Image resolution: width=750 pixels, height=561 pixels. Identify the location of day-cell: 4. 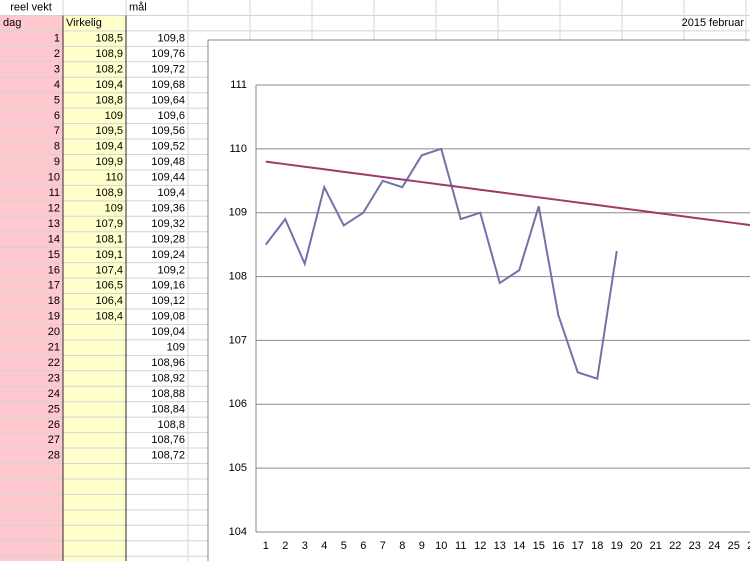
(57, 85).